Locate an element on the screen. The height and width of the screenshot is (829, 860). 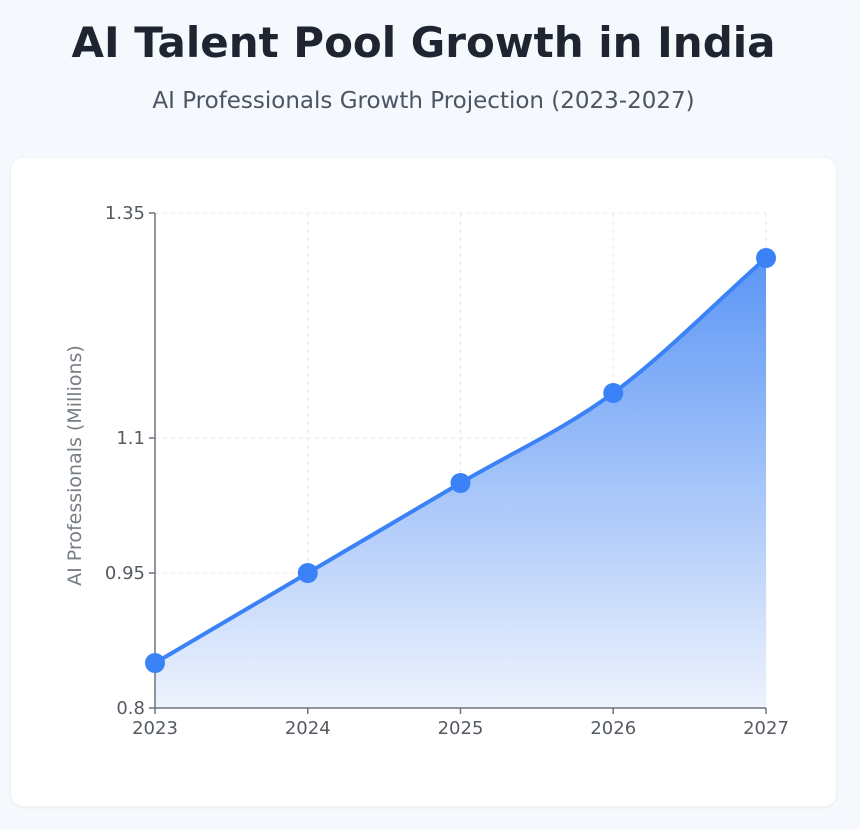
x-tick-label: 2024 is located at coordinates (308, 728).